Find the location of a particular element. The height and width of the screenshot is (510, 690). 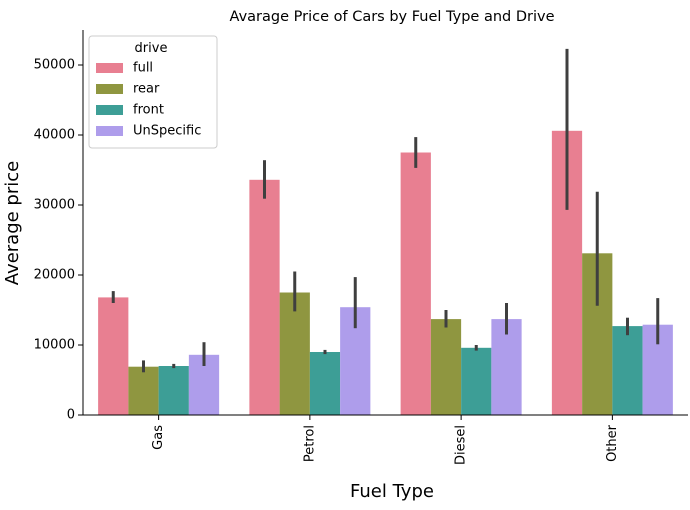

y-ticks-group: 0 10000 20000 30000 40000 50000 is located at coordinates (58, 240).